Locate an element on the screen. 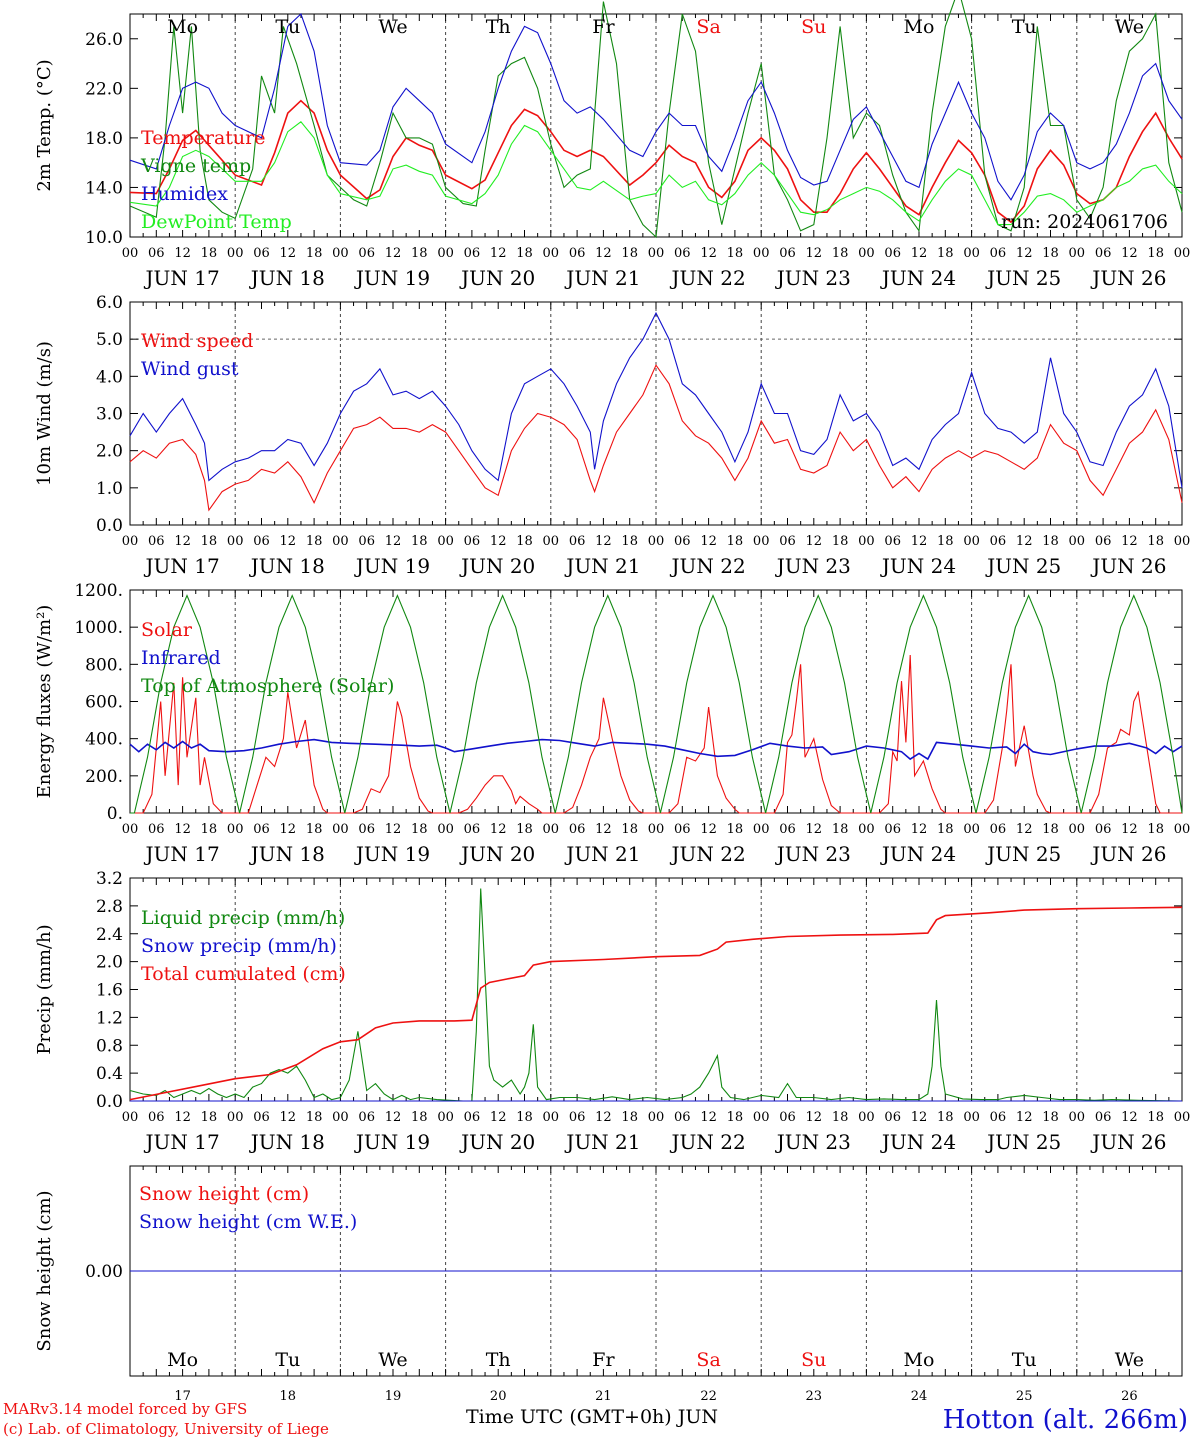 This screenshot has height=1440, width=1194. y-tick-label: 1.2 is located at coordinates (109, 1018).